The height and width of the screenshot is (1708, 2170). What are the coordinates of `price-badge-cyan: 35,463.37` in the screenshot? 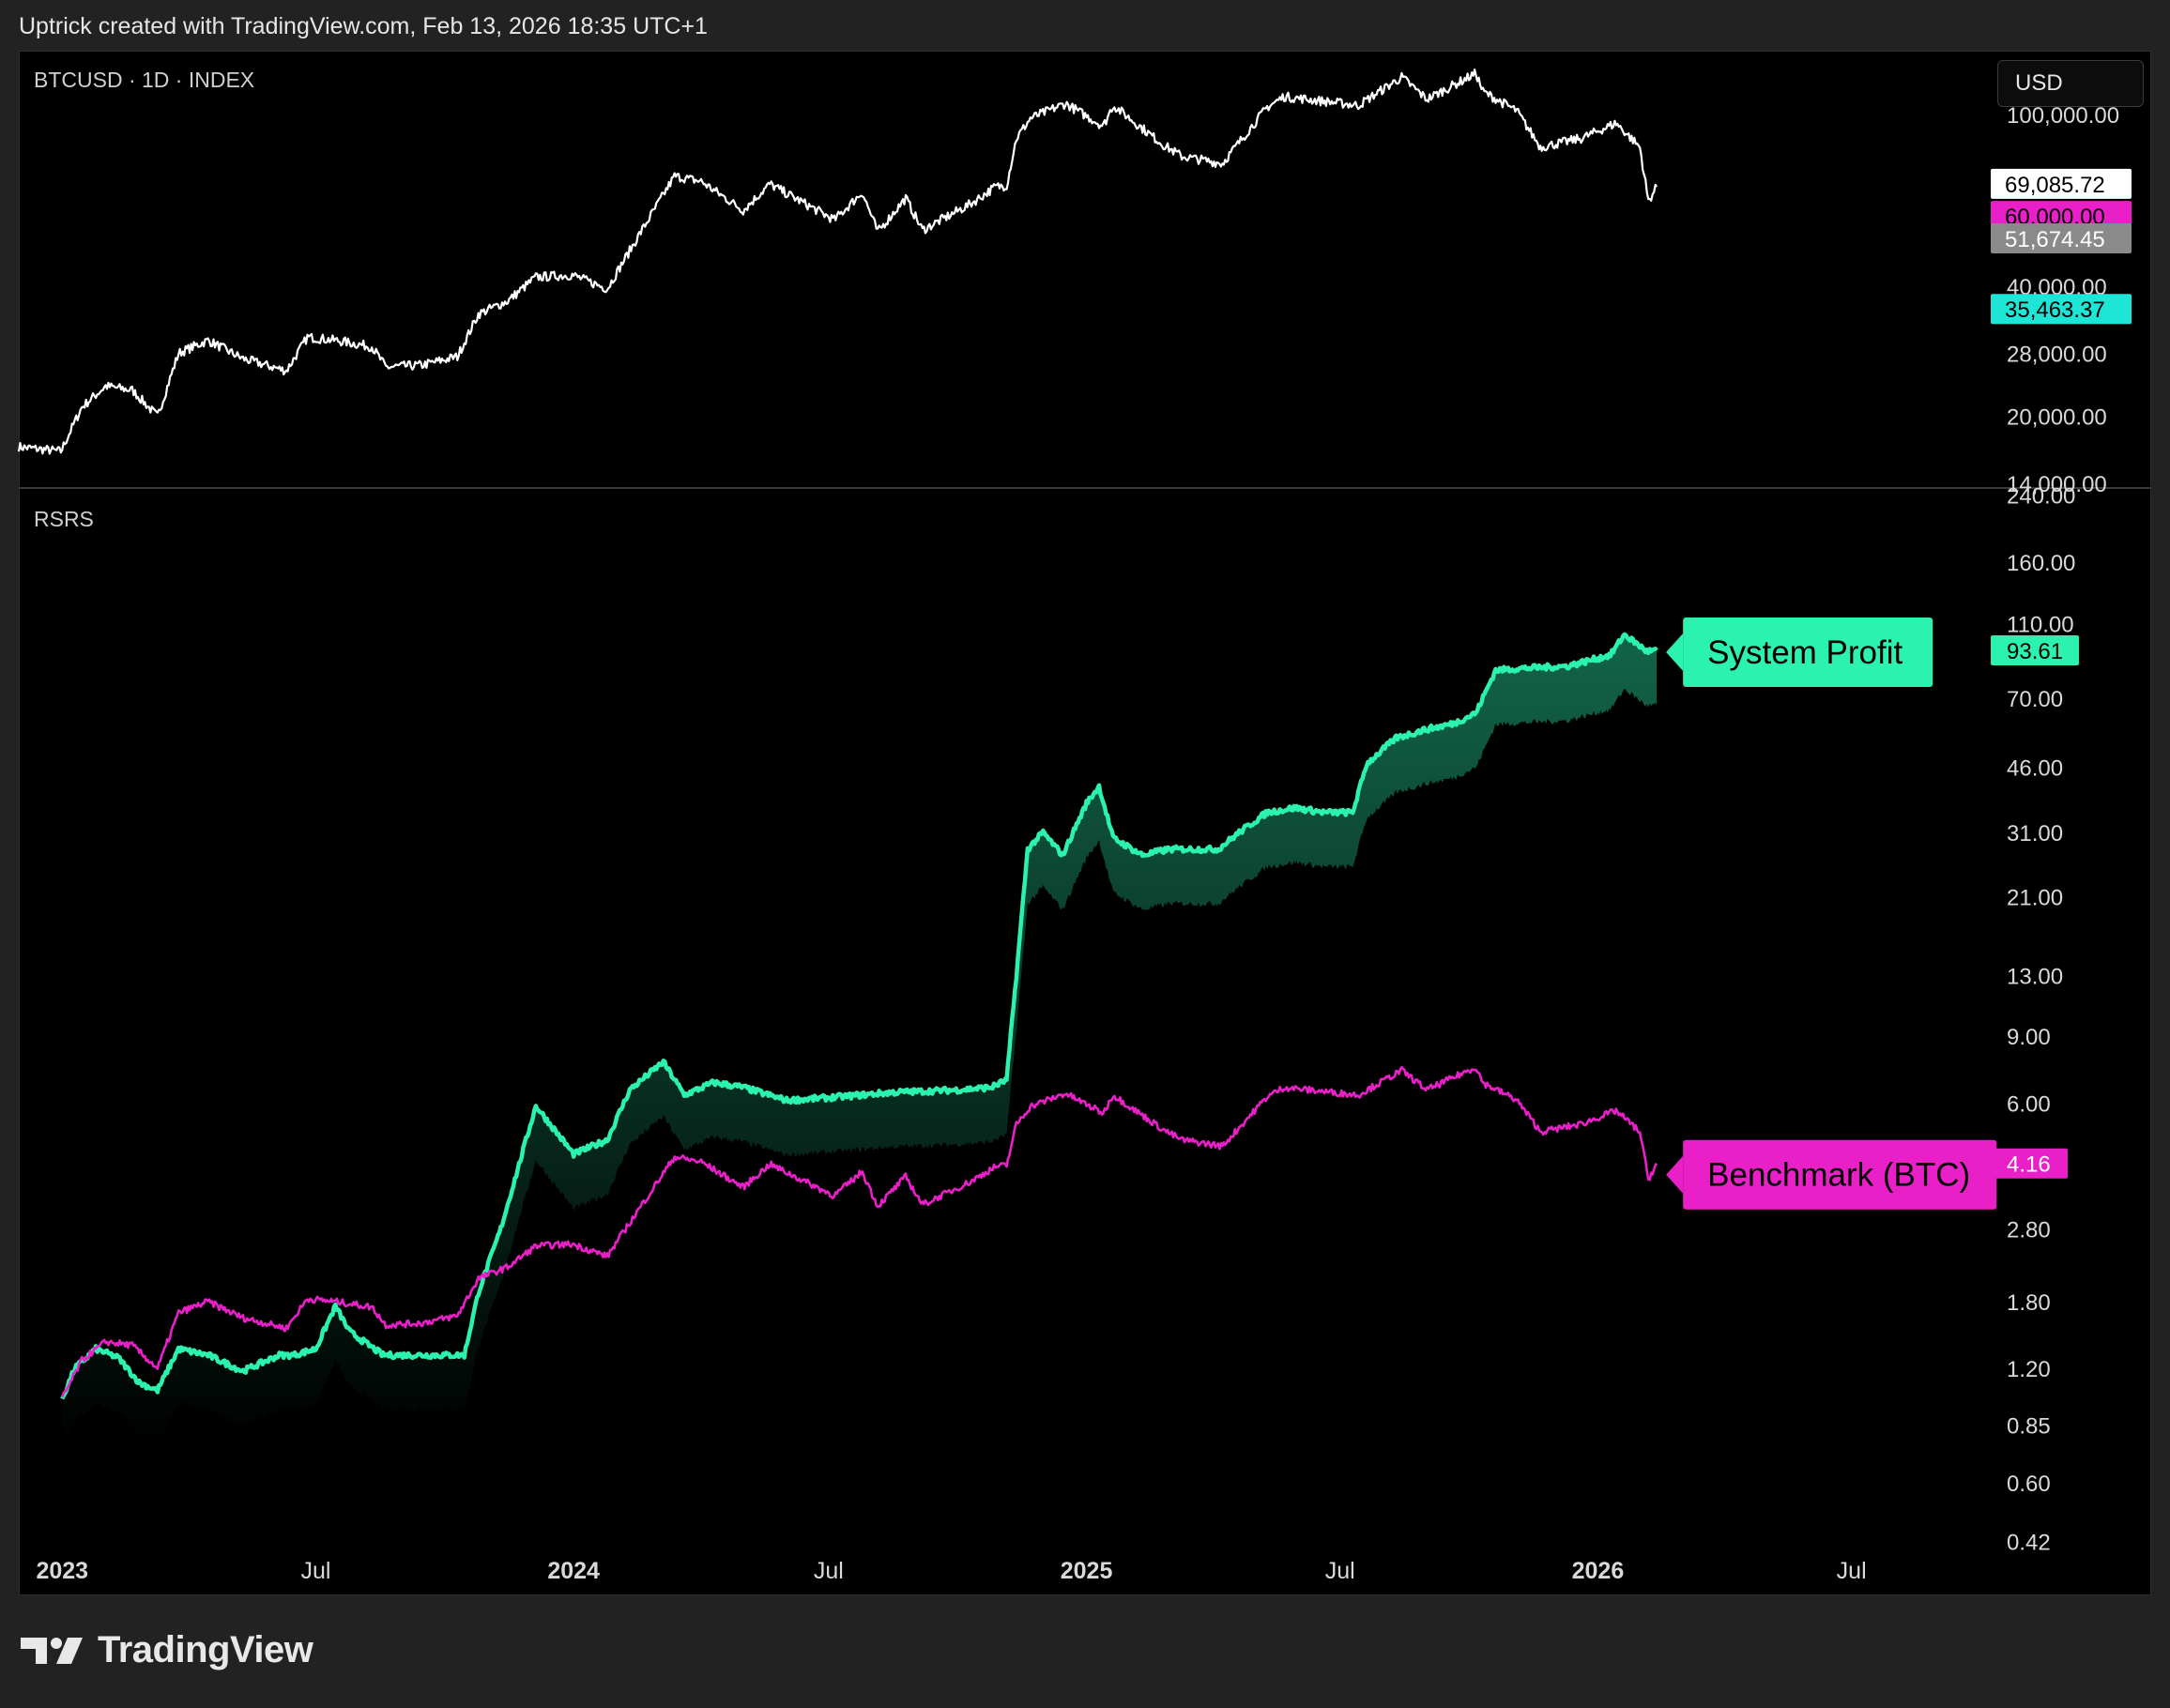 It's located at (2061, 310).